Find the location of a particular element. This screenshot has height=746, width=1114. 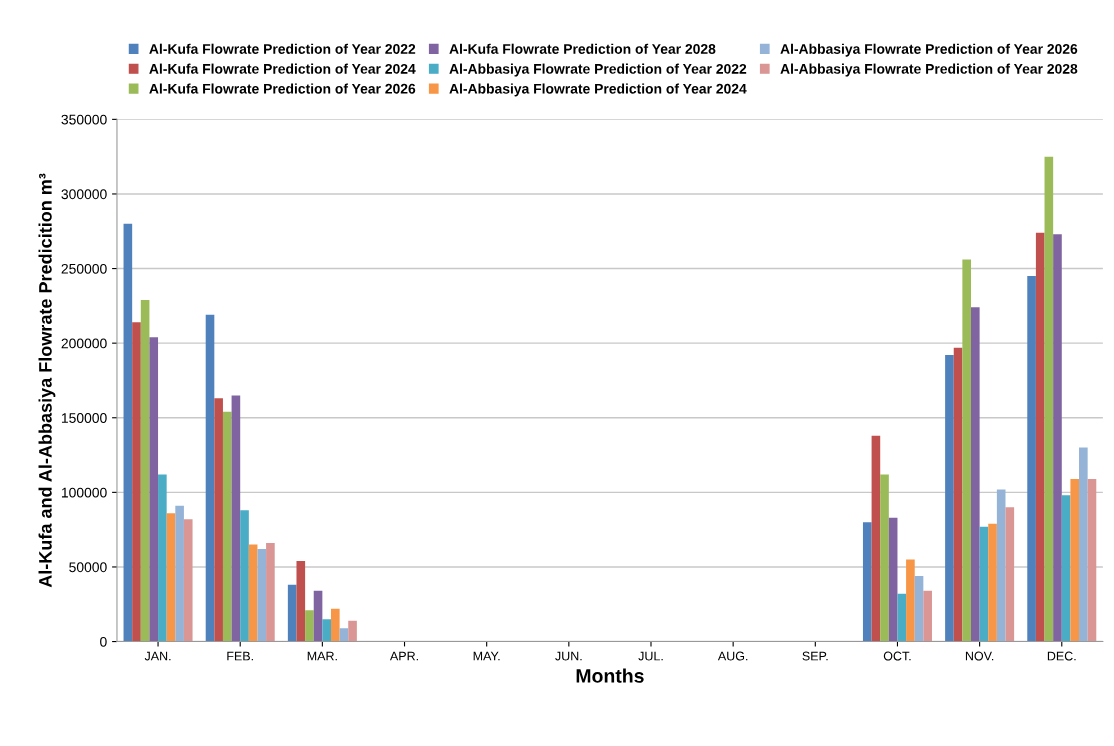

legend-label: Al-Abbasiya Flowrate Prediction of Year 2024 is located at coordinates (598, 90).